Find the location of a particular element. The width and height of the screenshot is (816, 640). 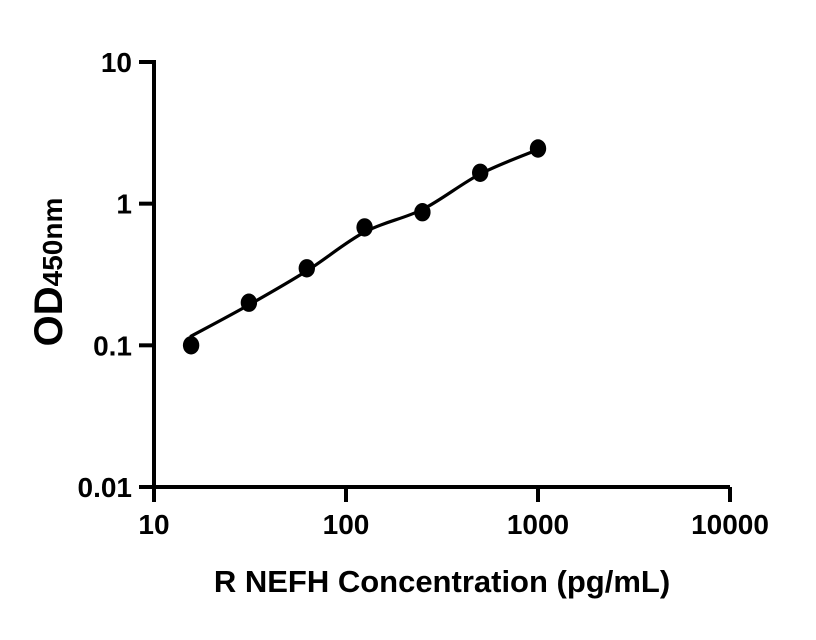

y-tick-label: 0.1 is located at coordinates (112, 345).